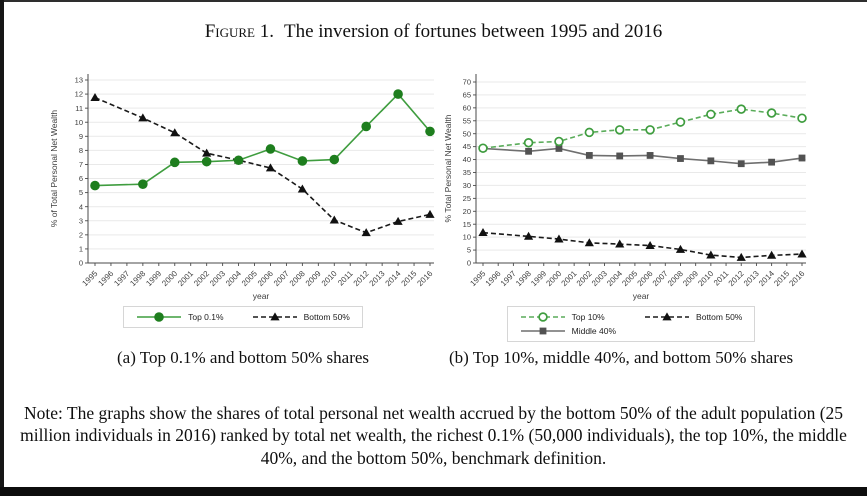 The image size is (867, 496). I want to click on legend-label: Top 0.1%, so click(206, 317).